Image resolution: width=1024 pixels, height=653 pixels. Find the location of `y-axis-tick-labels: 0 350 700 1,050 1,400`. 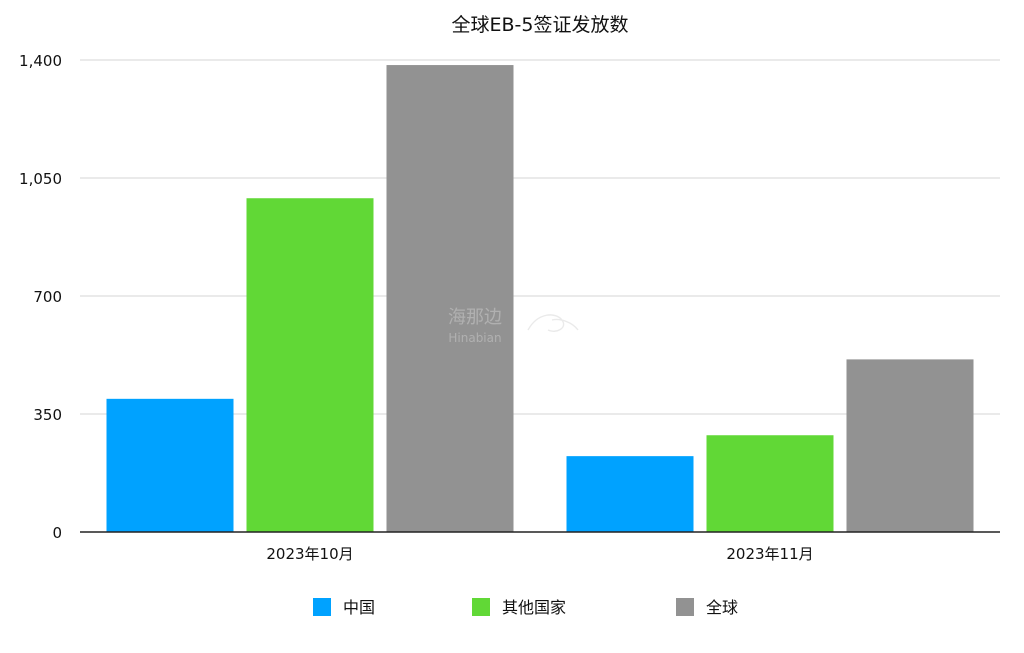

y-axis-tick-labels: 0 350 700 1,050 1,400 is located at coordinates (40, 297).